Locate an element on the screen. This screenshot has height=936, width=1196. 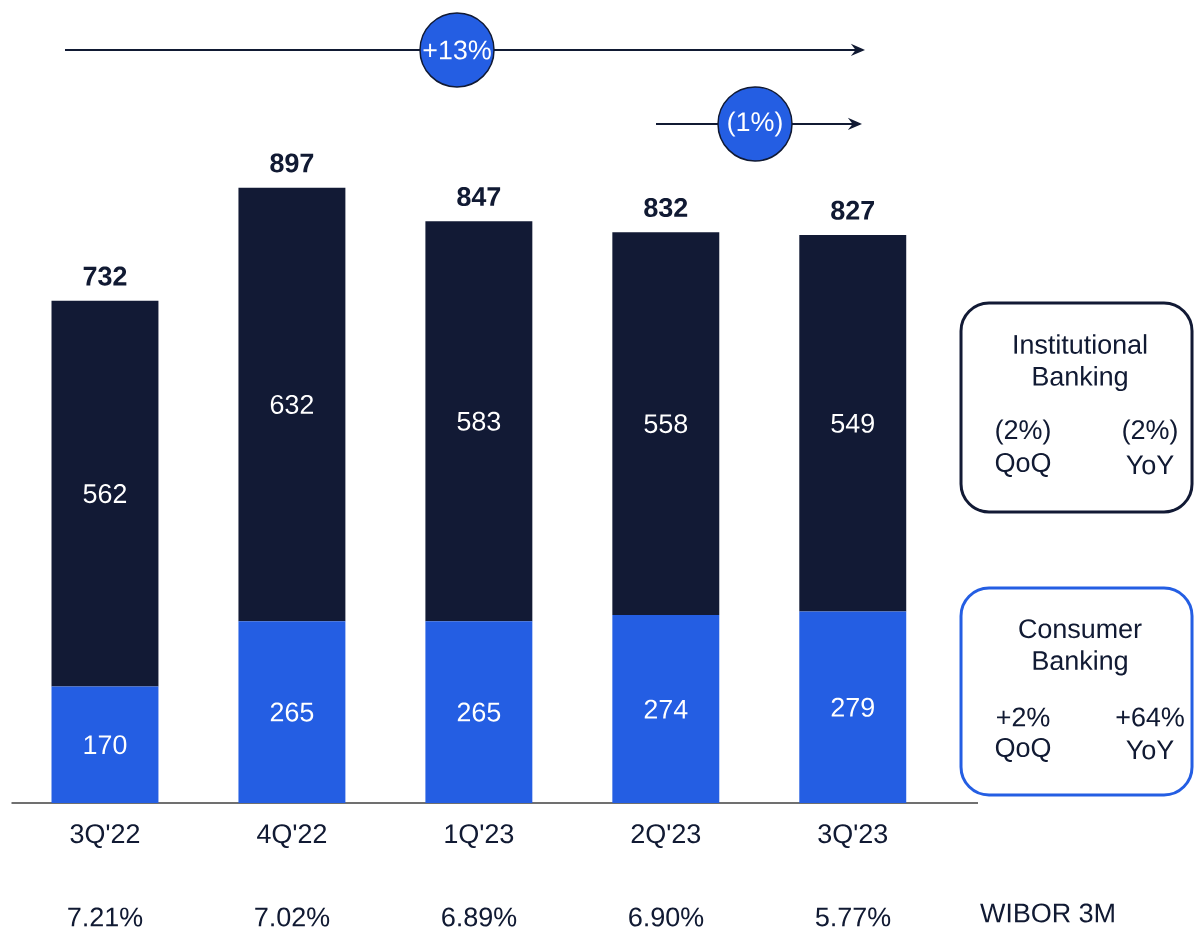
text: 6.90% is located at coordinates (666, 917).